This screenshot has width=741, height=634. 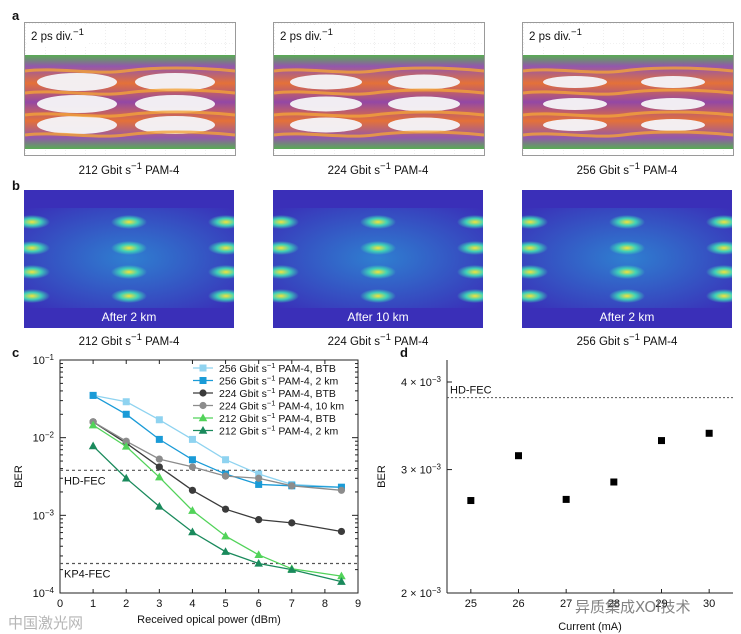 What do you see at coordinates (421, 382) in the screenshot?
I see `y-tick-label: 4 × 10⁻³` at bounding box center [421, 382].